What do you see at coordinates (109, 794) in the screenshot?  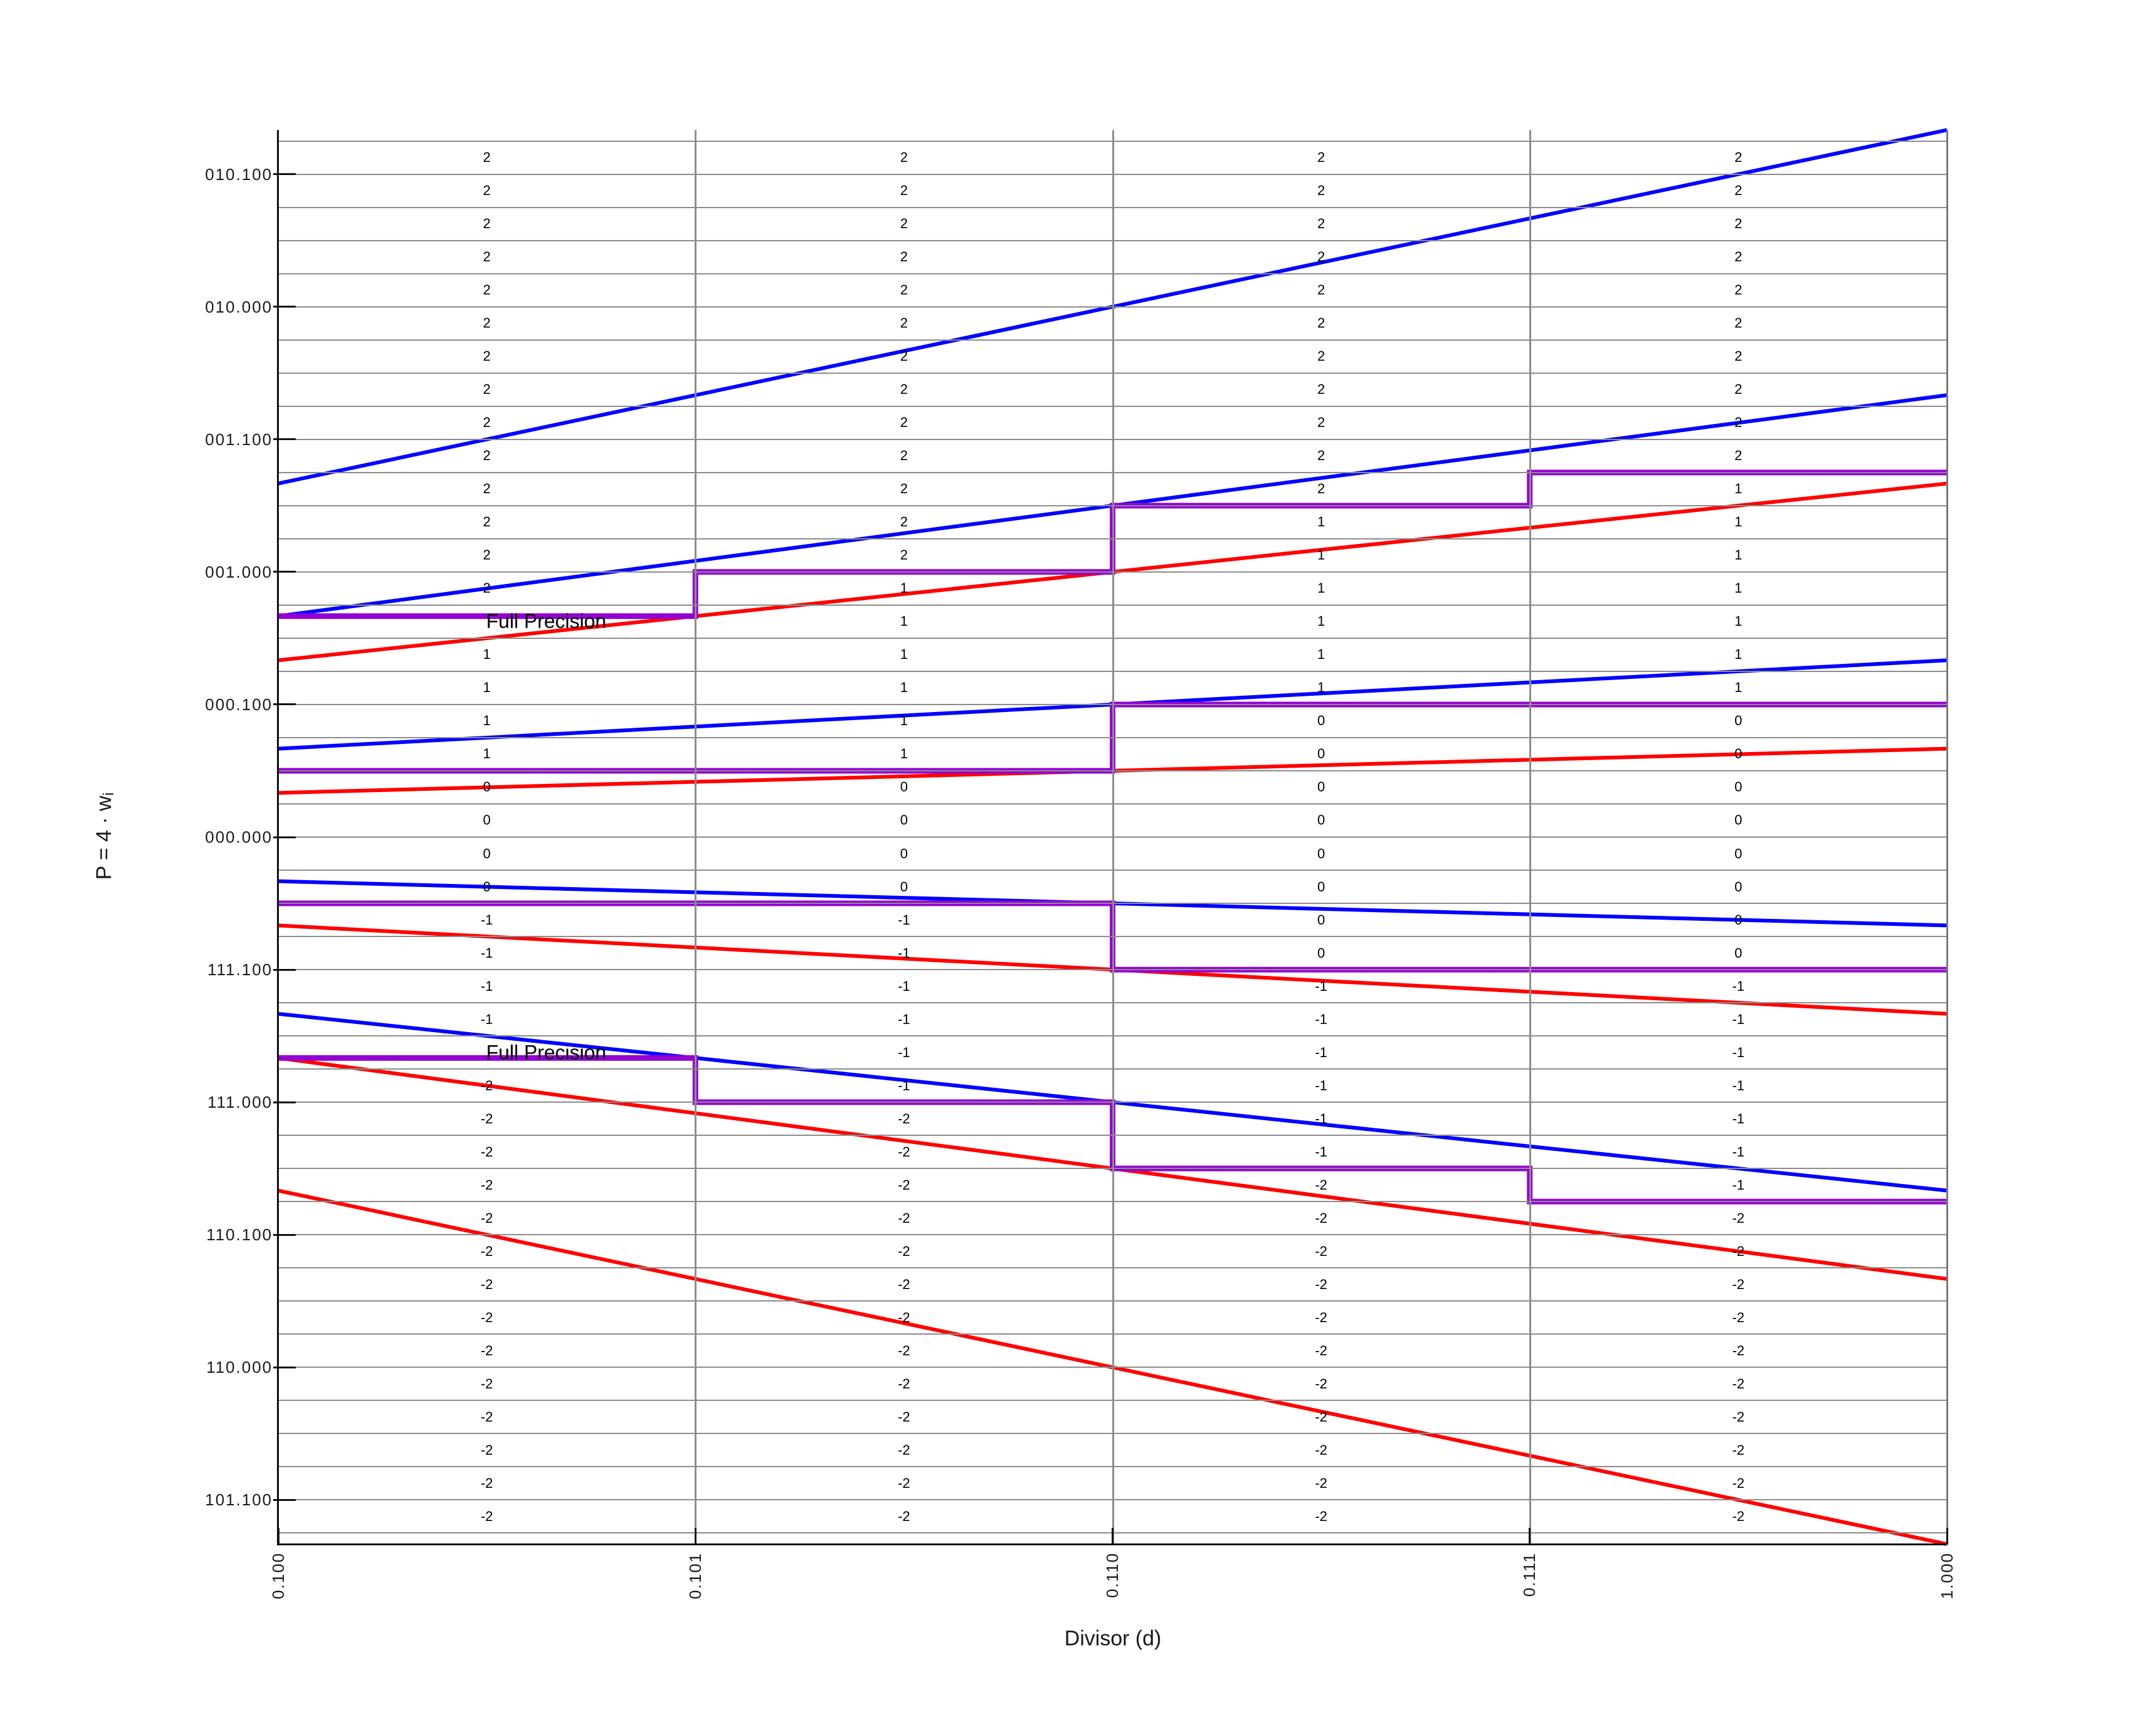 I see `y-axis-title-subscript: i` at bounding box center [109, 794].